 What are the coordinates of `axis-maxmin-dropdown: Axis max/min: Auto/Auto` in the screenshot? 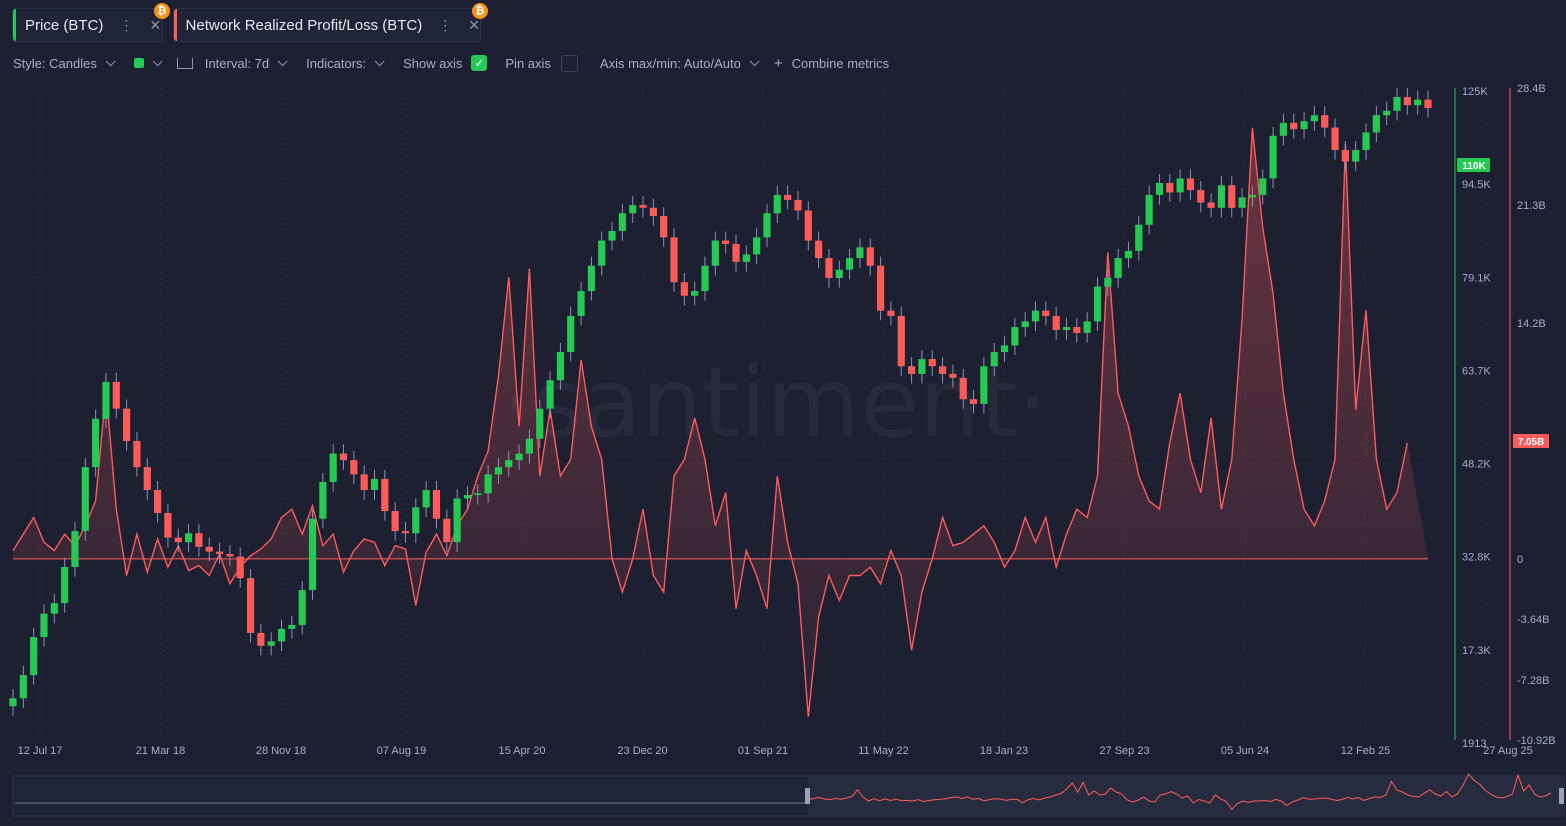 It's located at (679, 63).